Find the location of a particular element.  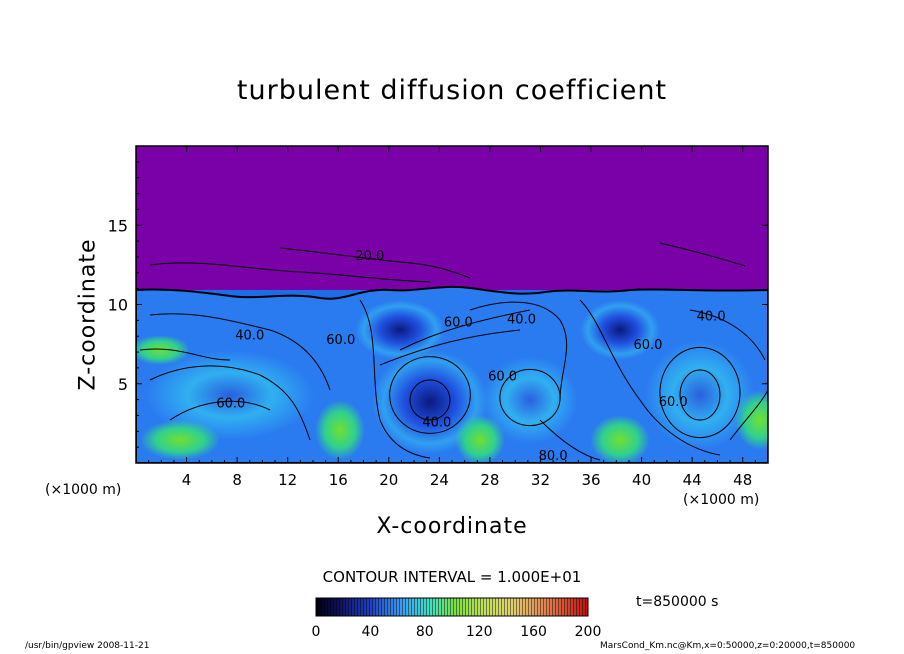

x-tick-label: 16 is located at coordinates (338, 480).